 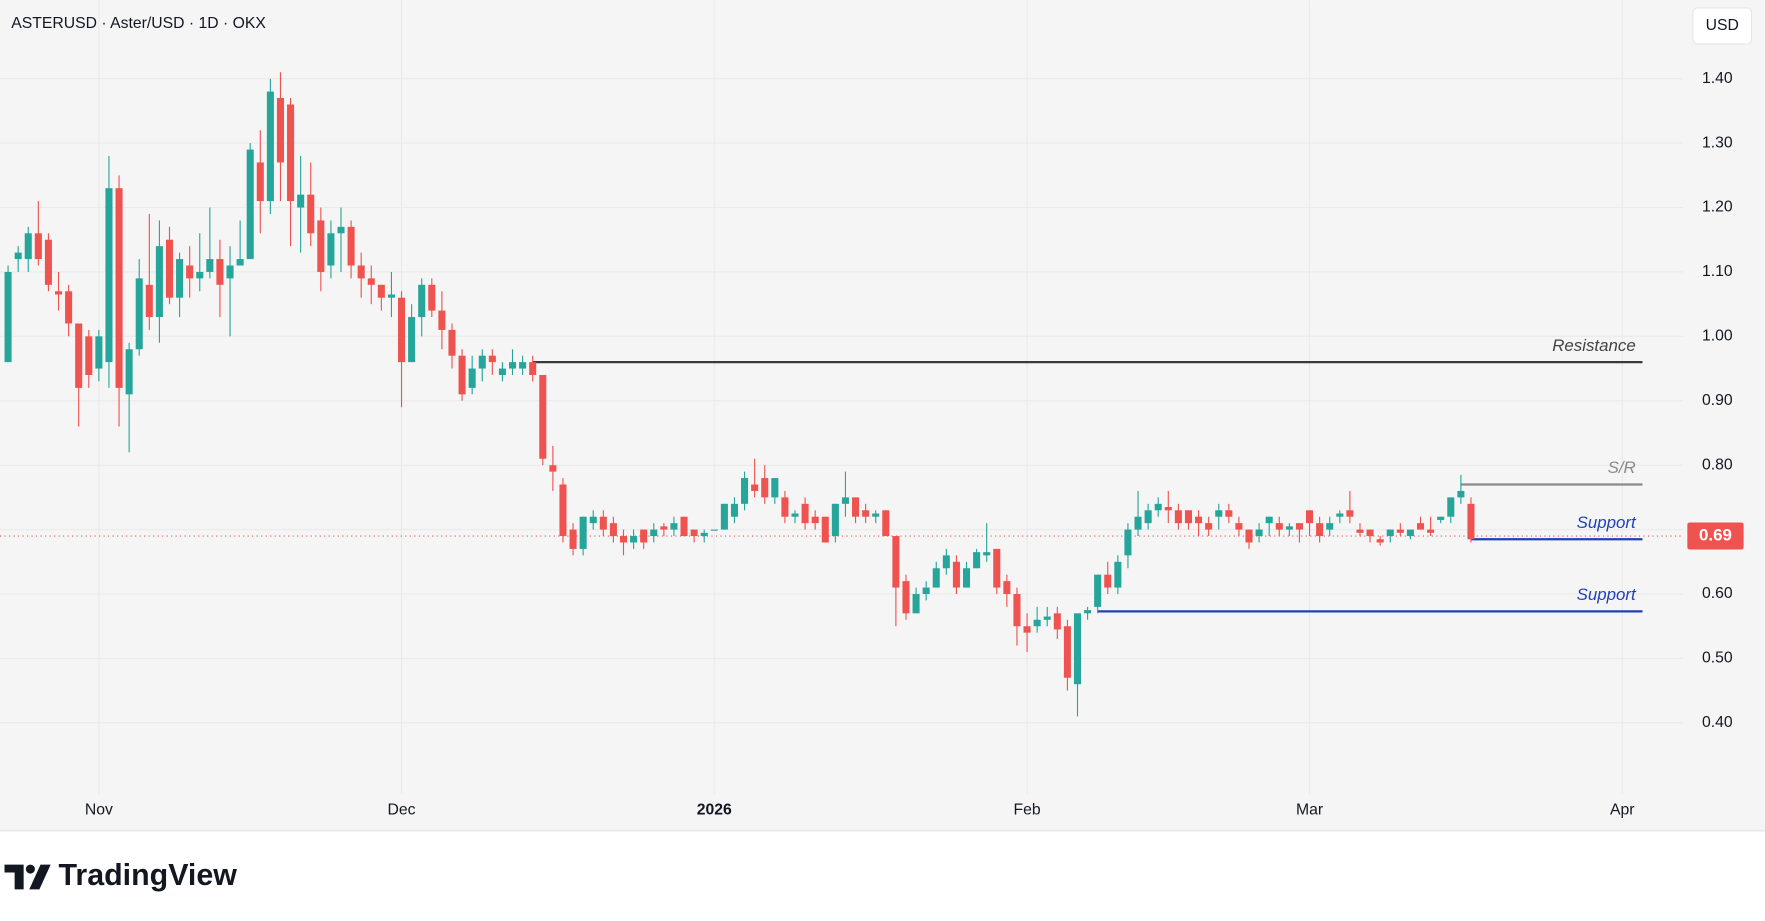 What do you see at coordinates (1593, 345) in the screenshot?
I see `level-label: Resistance` at bounding box center [1593, 345].